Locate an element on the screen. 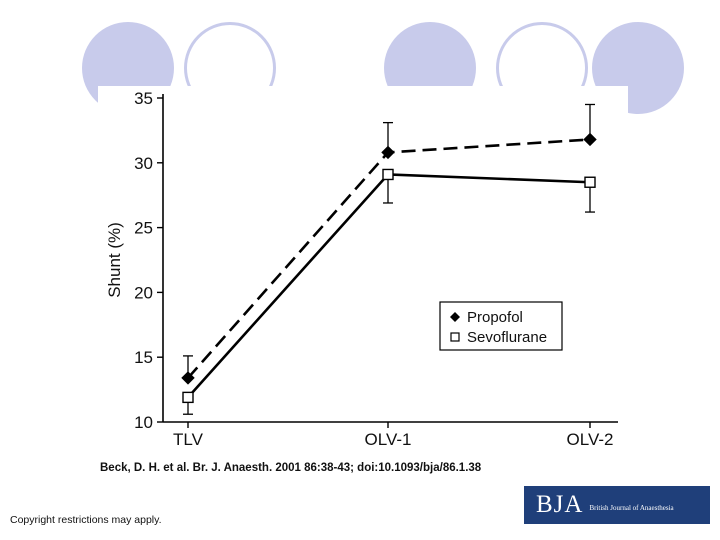 This screenshot has width=720, height=540. legend-marker-propofol is located at coordinates (455, 317).